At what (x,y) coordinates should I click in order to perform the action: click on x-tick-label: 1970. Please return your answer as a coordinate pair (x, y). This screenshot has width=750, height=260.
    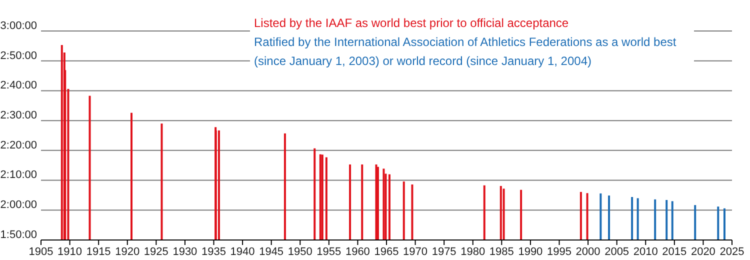
    Looking at the image, I should click on (415, 252).